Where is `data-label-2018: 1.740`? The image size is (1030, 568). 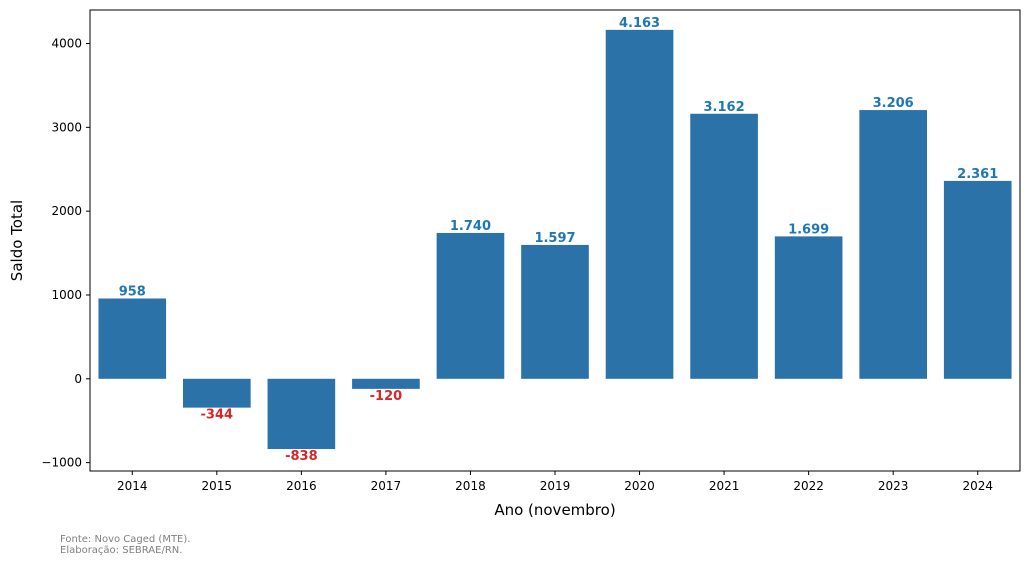
data-label-2018: 1.740 is located at coordinates (470, 226).